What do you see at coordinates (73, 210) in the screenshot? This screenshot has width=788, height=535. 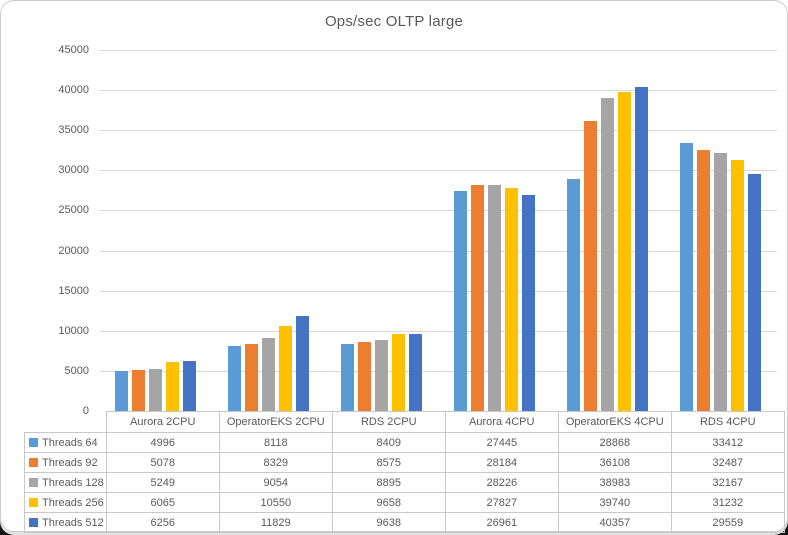 I see `y-axis-tick-label: 25000` at bounding box center [73, 210].